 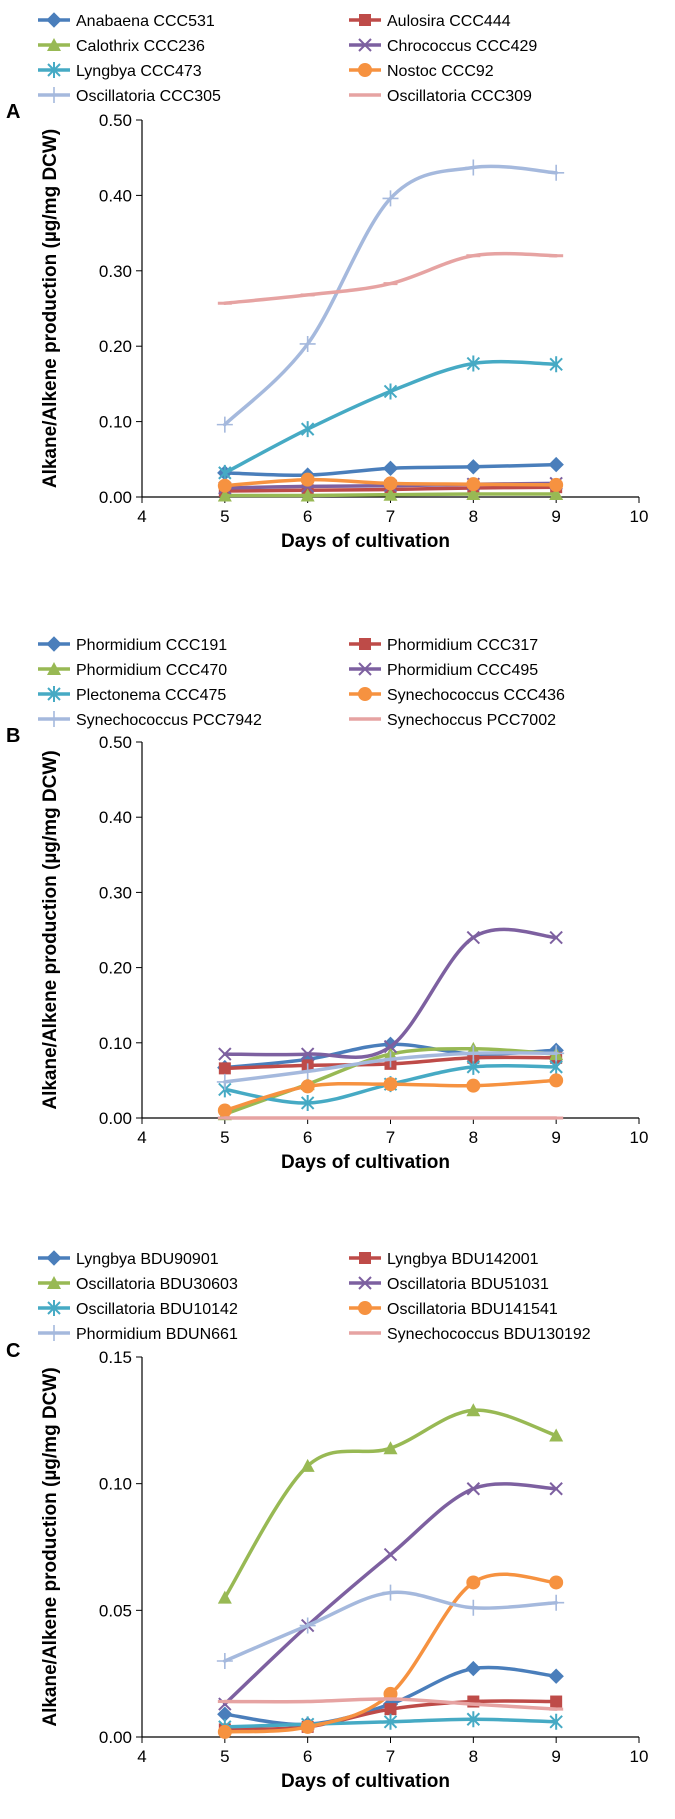 I want to click on legend-label: Oscillatoria CCC309, so click(x=459, y=96).